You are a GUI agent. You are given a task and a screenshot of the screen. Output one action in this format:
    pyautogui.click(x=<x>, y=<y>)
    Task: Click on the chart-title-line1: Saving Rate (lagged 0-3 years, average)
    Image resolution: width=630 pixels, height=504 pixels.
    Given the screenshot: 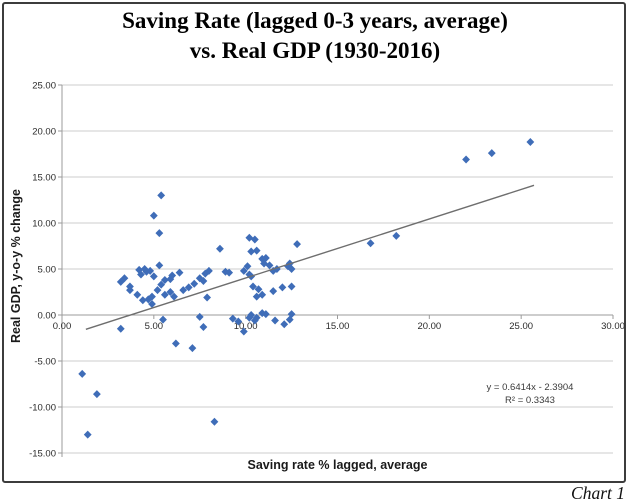 What is the action you would take?
    pyautogui.click(x=315, y=20)
    